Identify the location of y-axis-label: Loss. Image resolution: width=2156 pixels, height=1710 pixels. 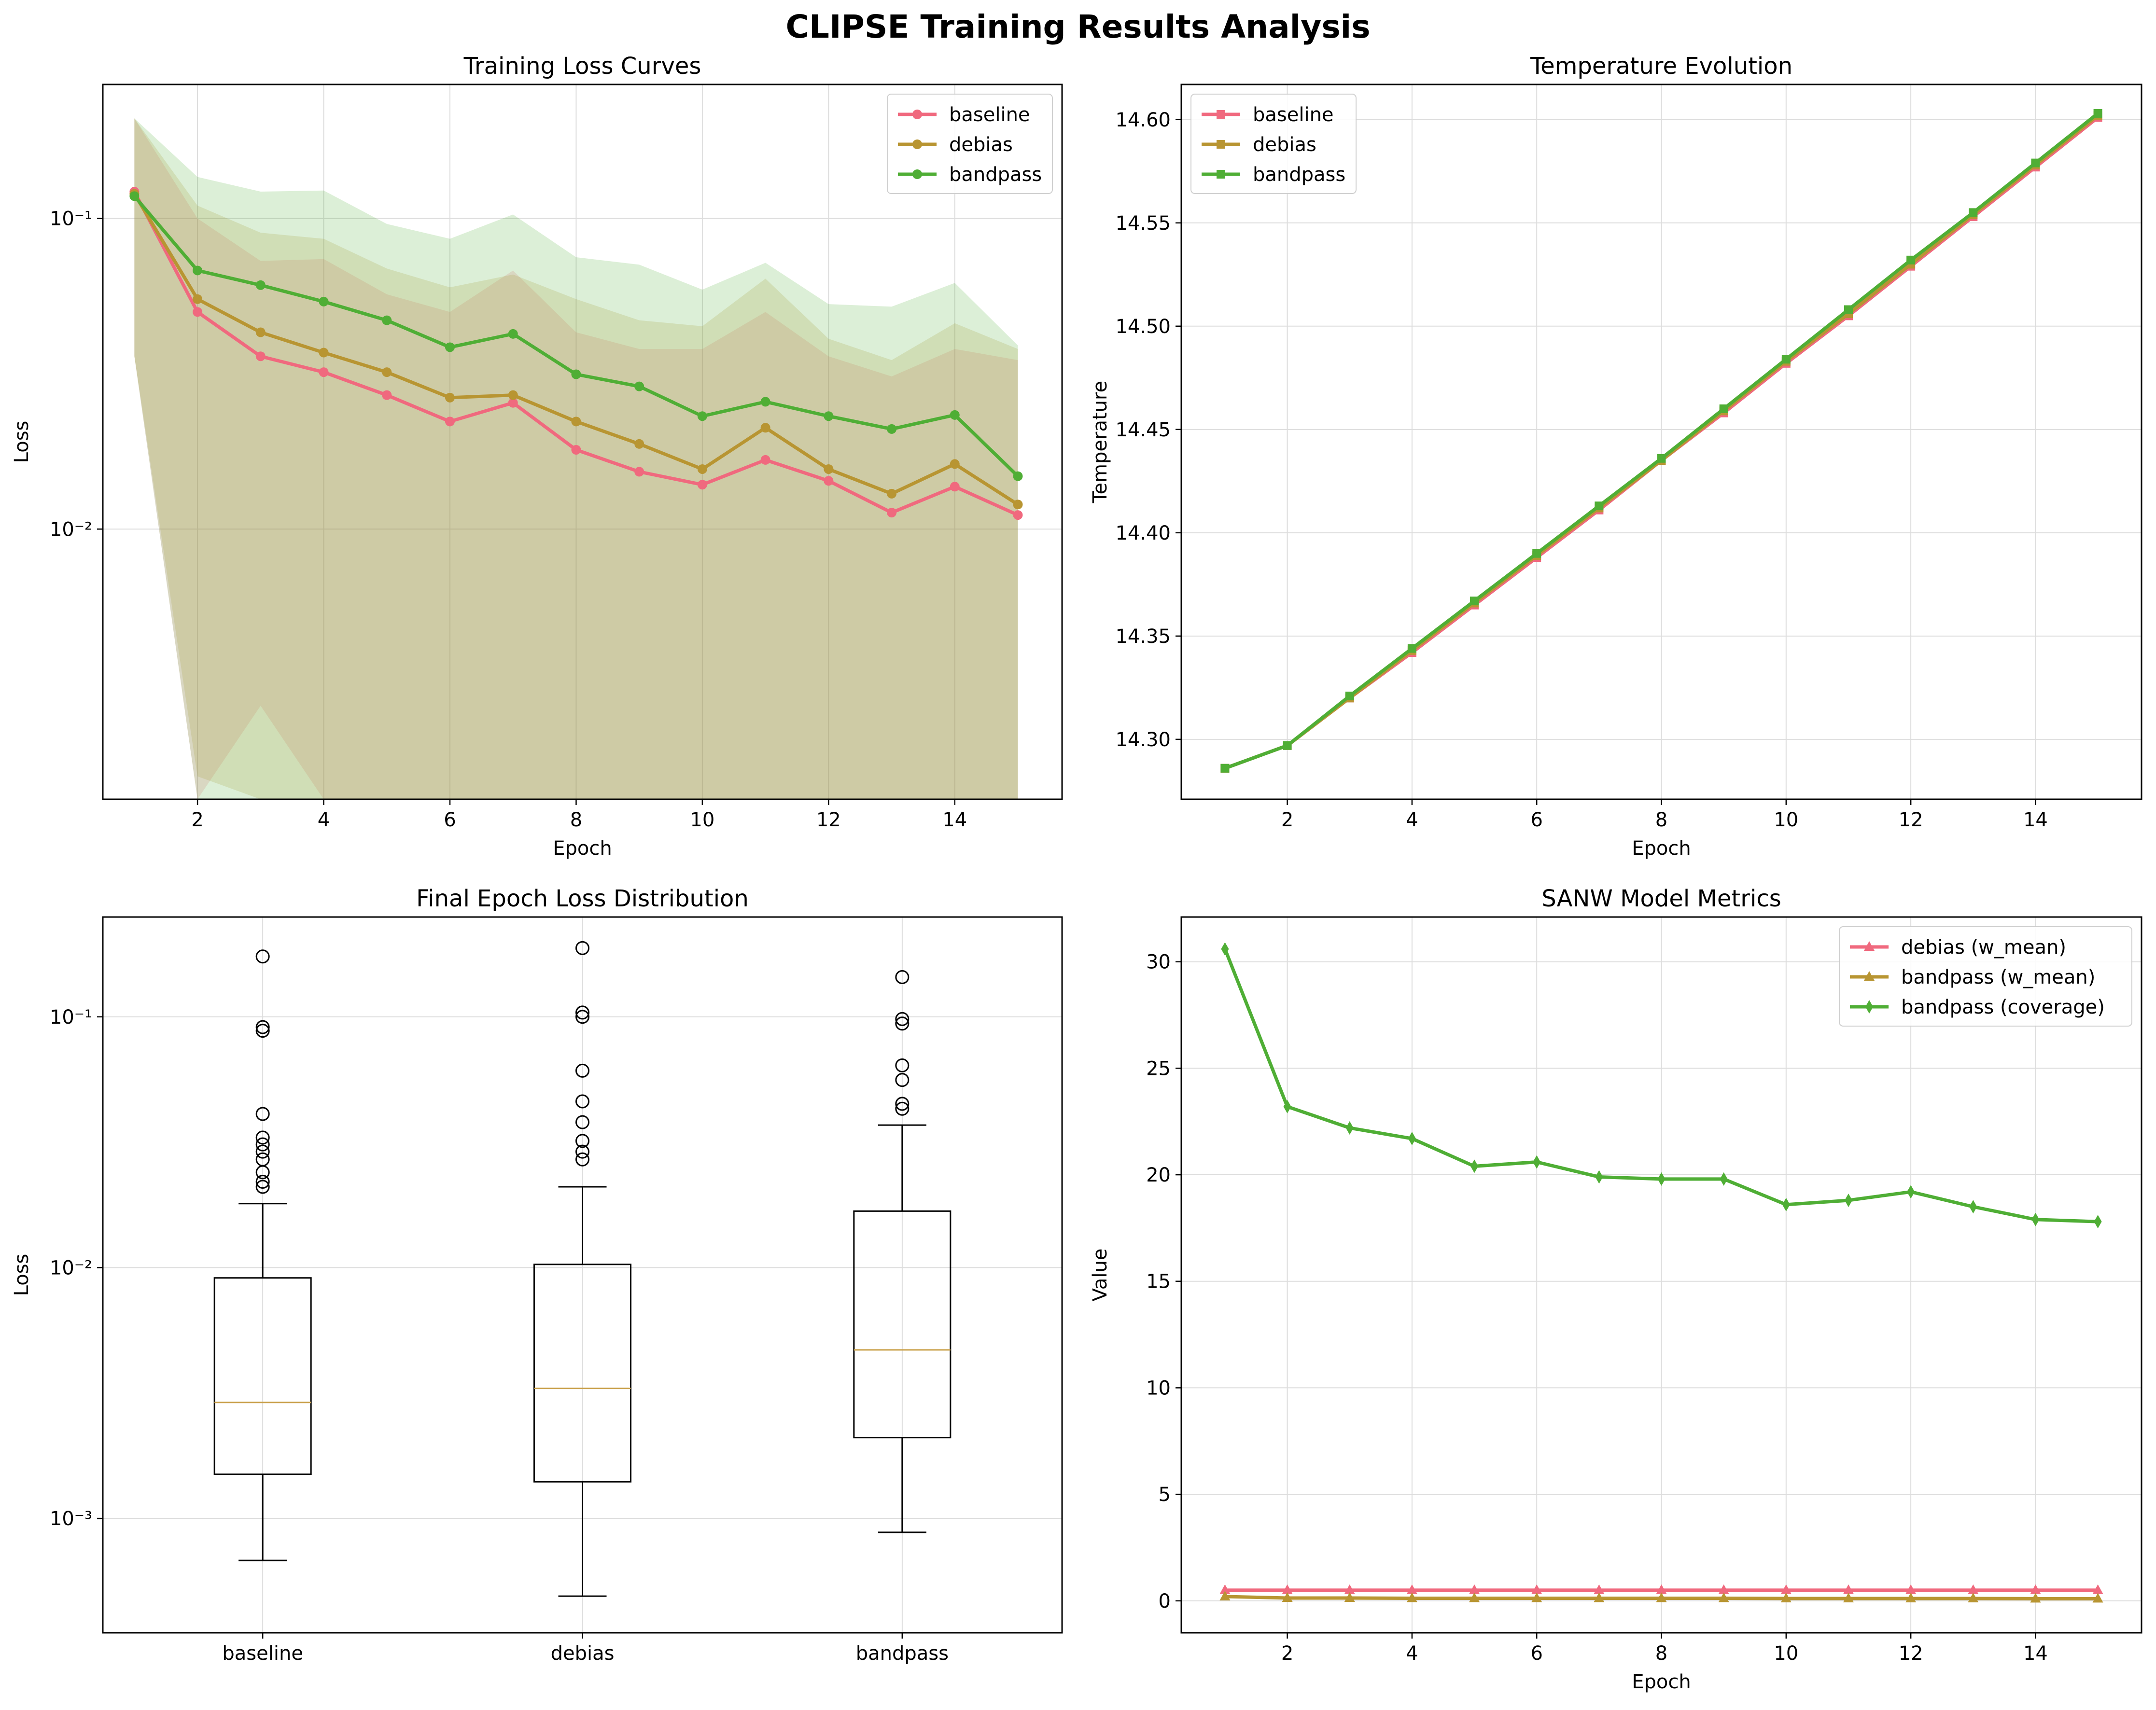
(22, 1275).